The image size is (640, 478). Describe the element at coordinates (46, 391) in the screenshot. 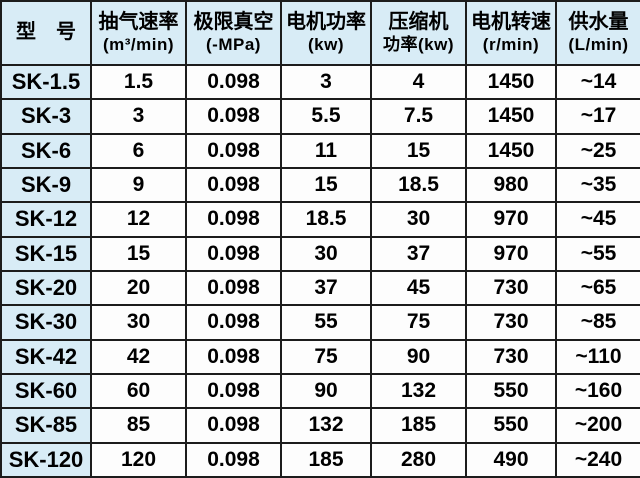

I see `cell-model: SK-60` at that location.